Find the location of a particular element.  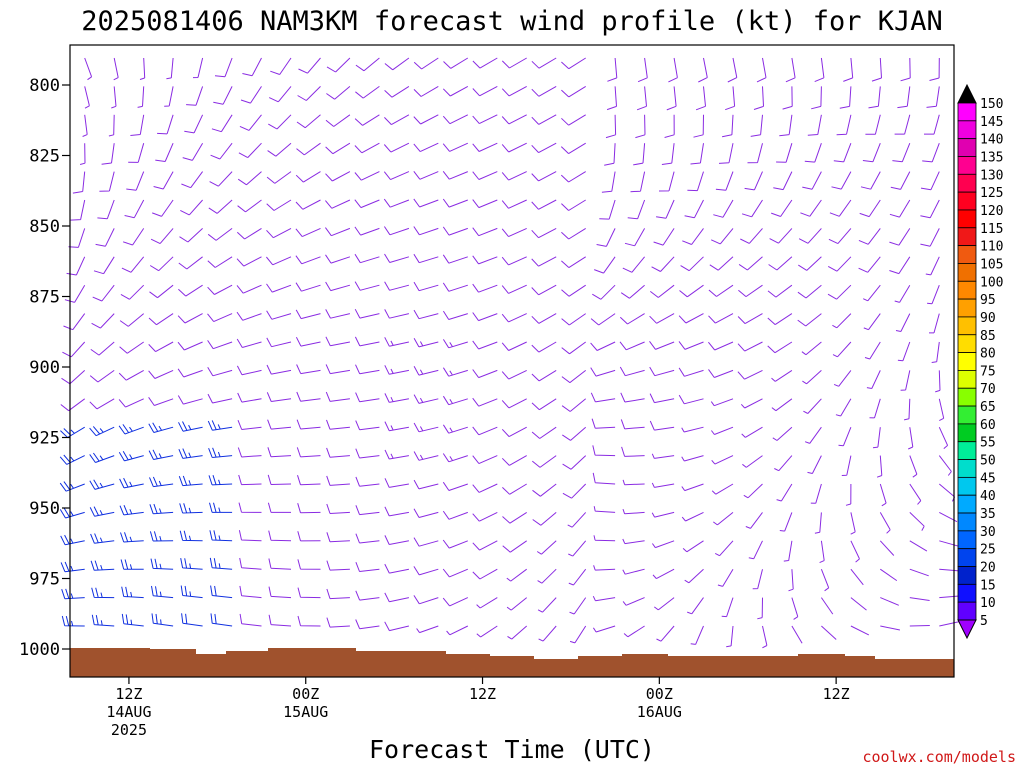

x-tick-label: 12Z is located at coordinates (482, 694).